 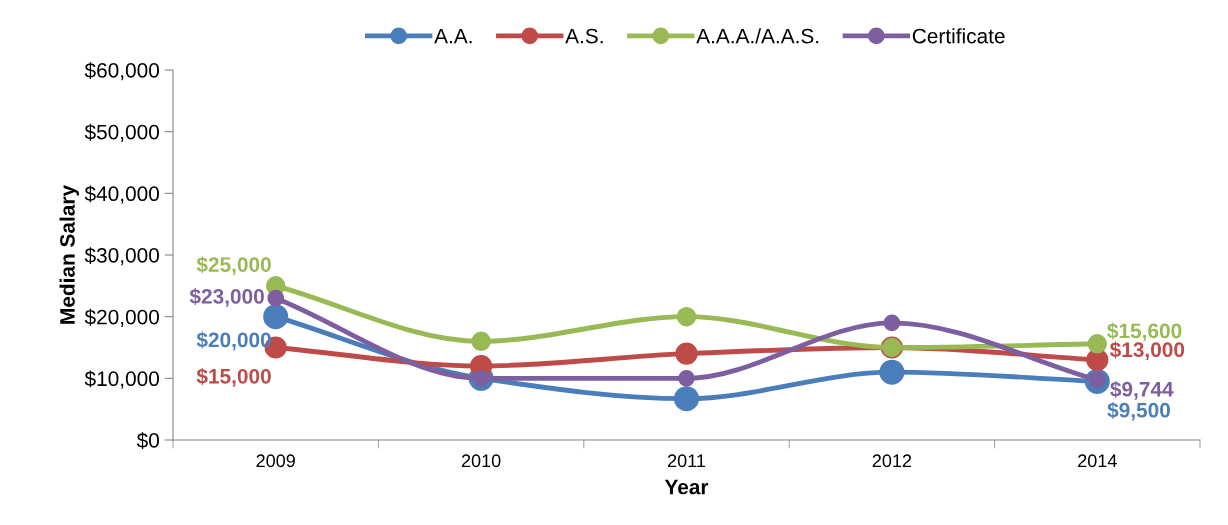 What do you see at coordinates (275, 461) in the screenshot?
I see `x-tick-label: 2009` at bounding box center [275, 461].